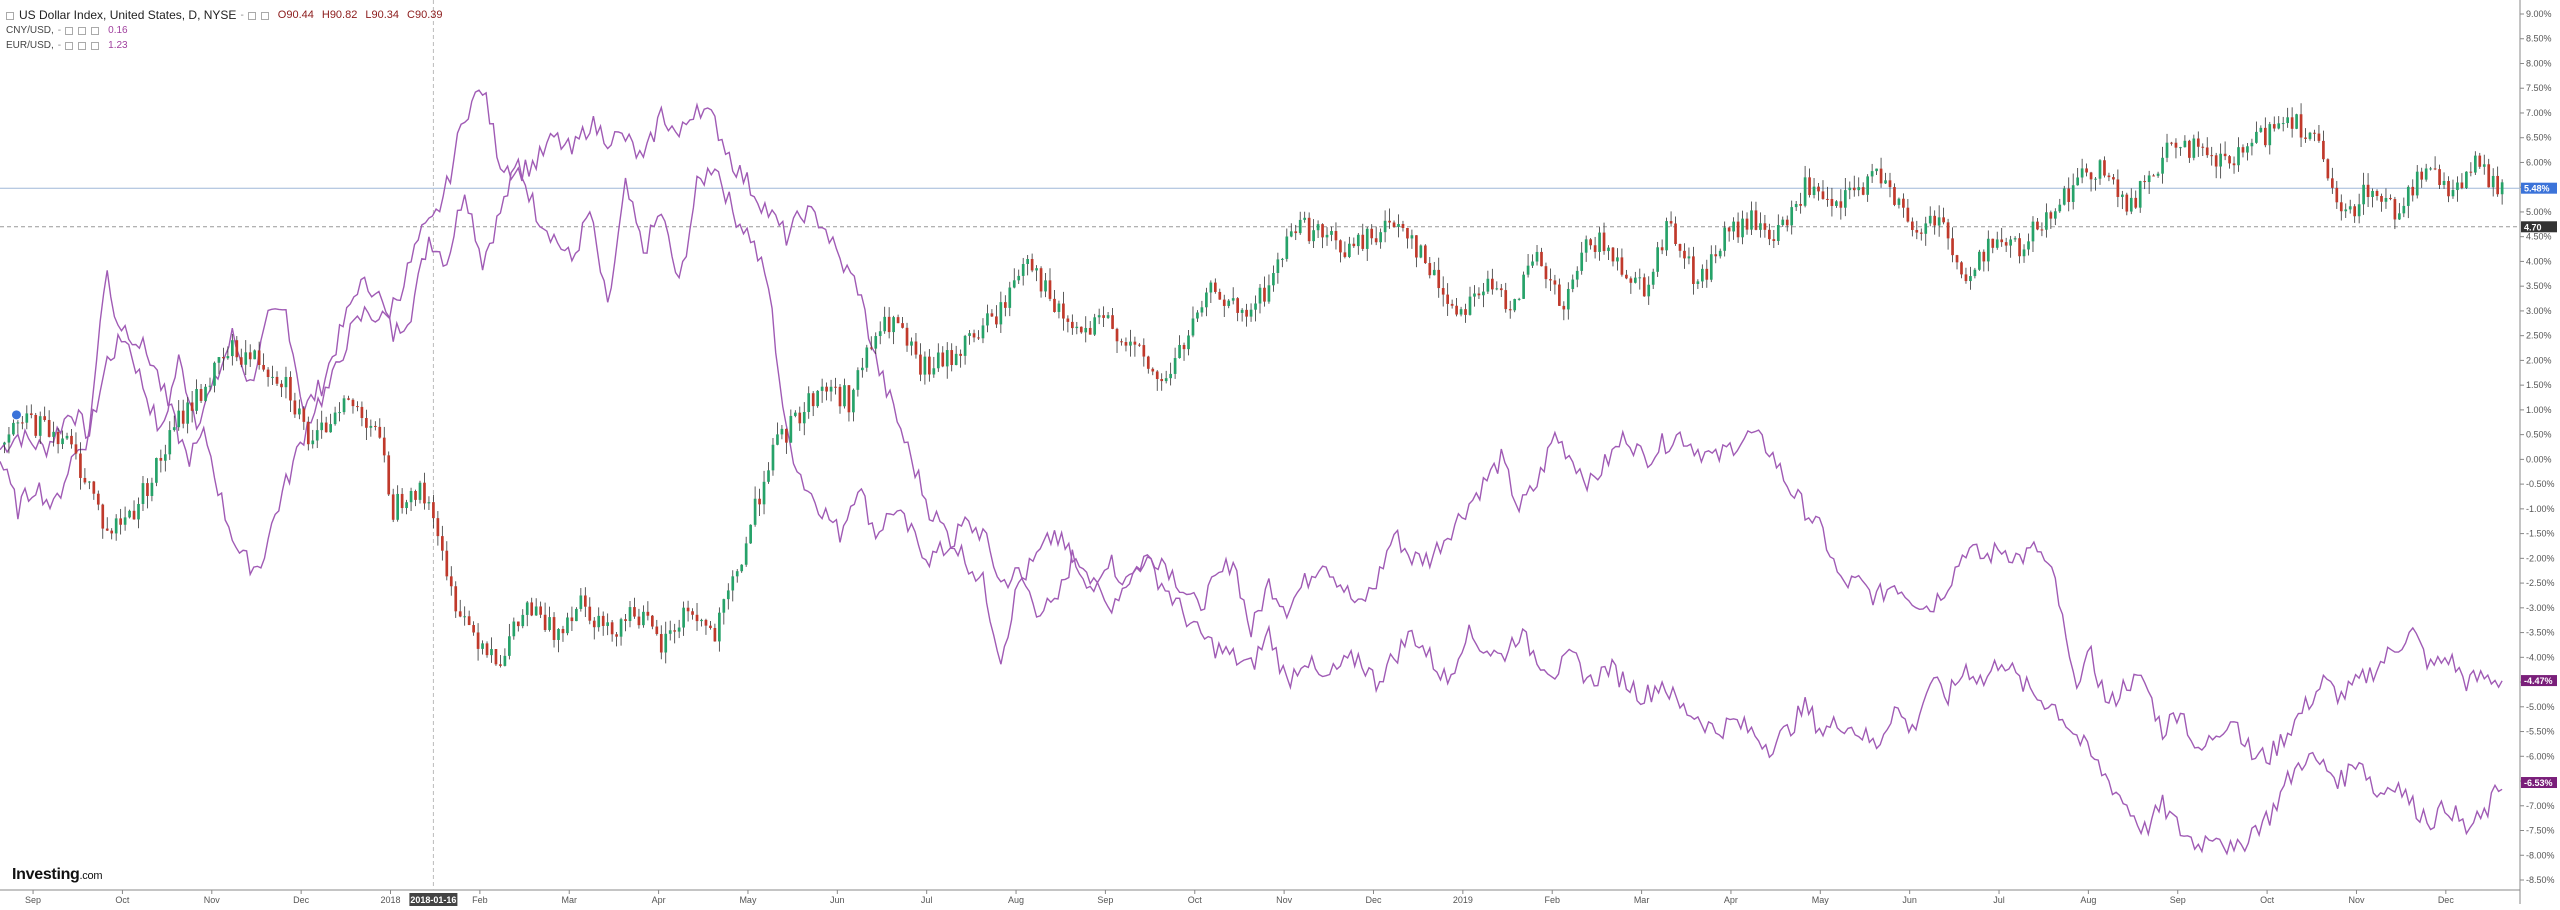 The width and height of the screenshot is (2560, 910). Describe the element at coordinates (118, 45) in the screenshot. I see `legend-eur-value: 1.23` at that location.